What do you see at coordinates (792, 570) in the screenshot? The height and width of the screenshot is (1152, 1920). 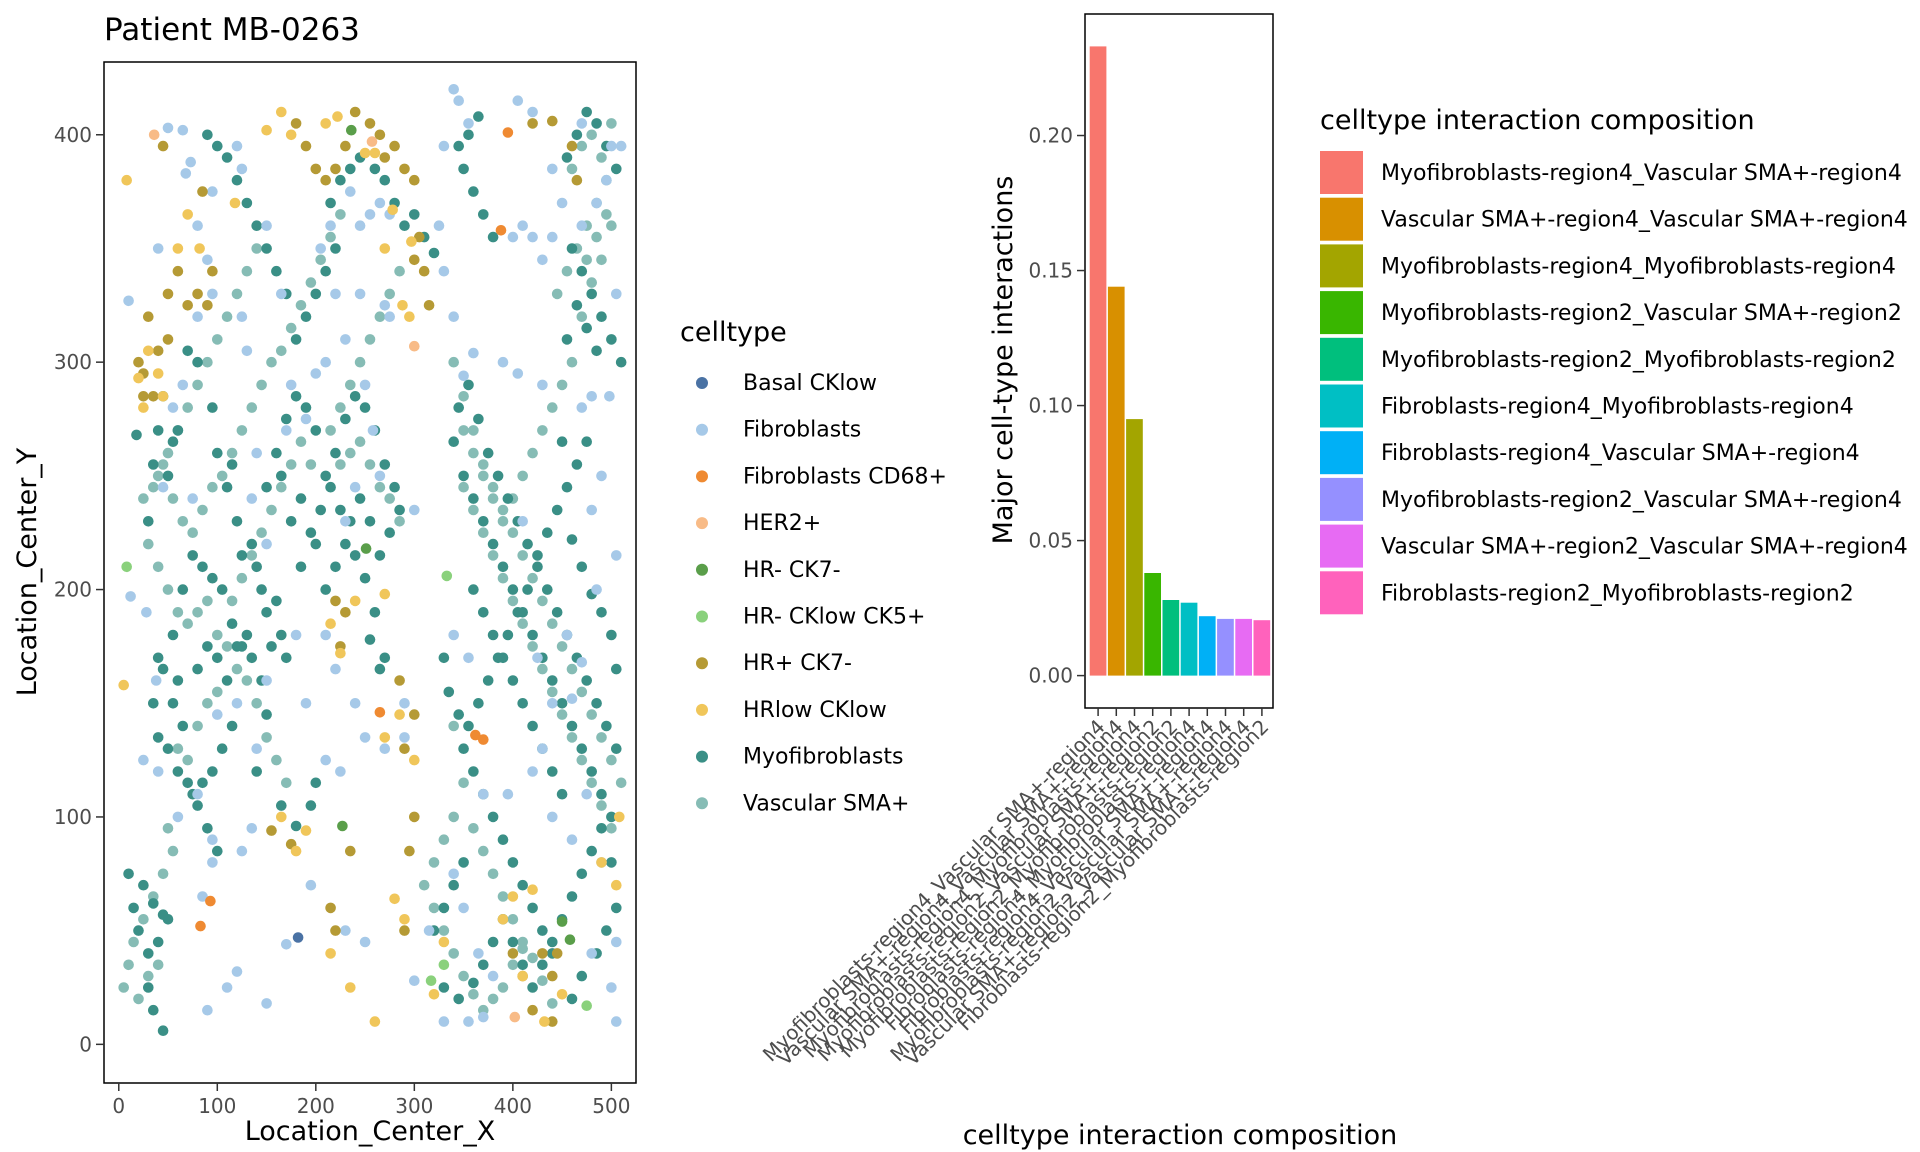 I see `celltype-legend-label: HR- CK7-` at bounding box center [792, 570].